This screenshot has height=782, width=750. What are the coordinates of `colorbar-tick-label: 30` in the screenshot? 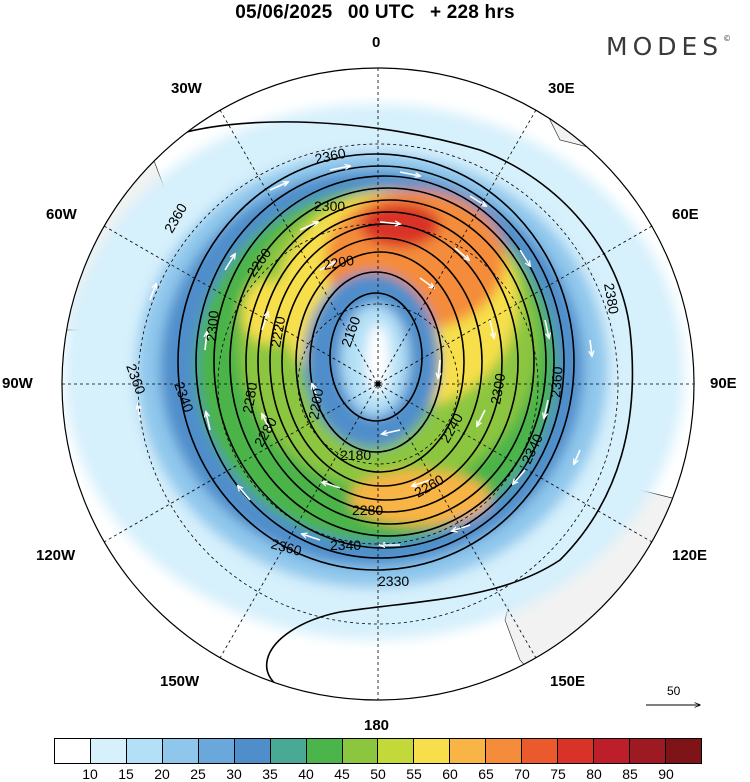 It's located at (234, 774).